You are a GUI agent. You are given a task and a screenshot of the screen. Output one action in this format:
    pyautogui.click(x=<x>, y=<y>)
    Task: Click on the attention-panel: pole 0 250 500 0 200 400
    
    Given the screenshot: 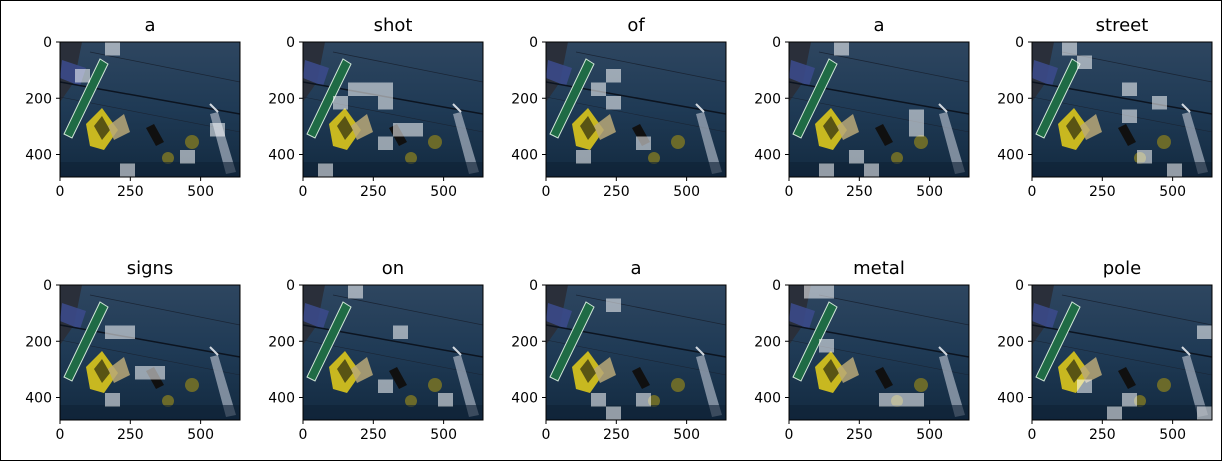 What is the action you would take?
    pyautogui.click(x=1105, y=350)
    